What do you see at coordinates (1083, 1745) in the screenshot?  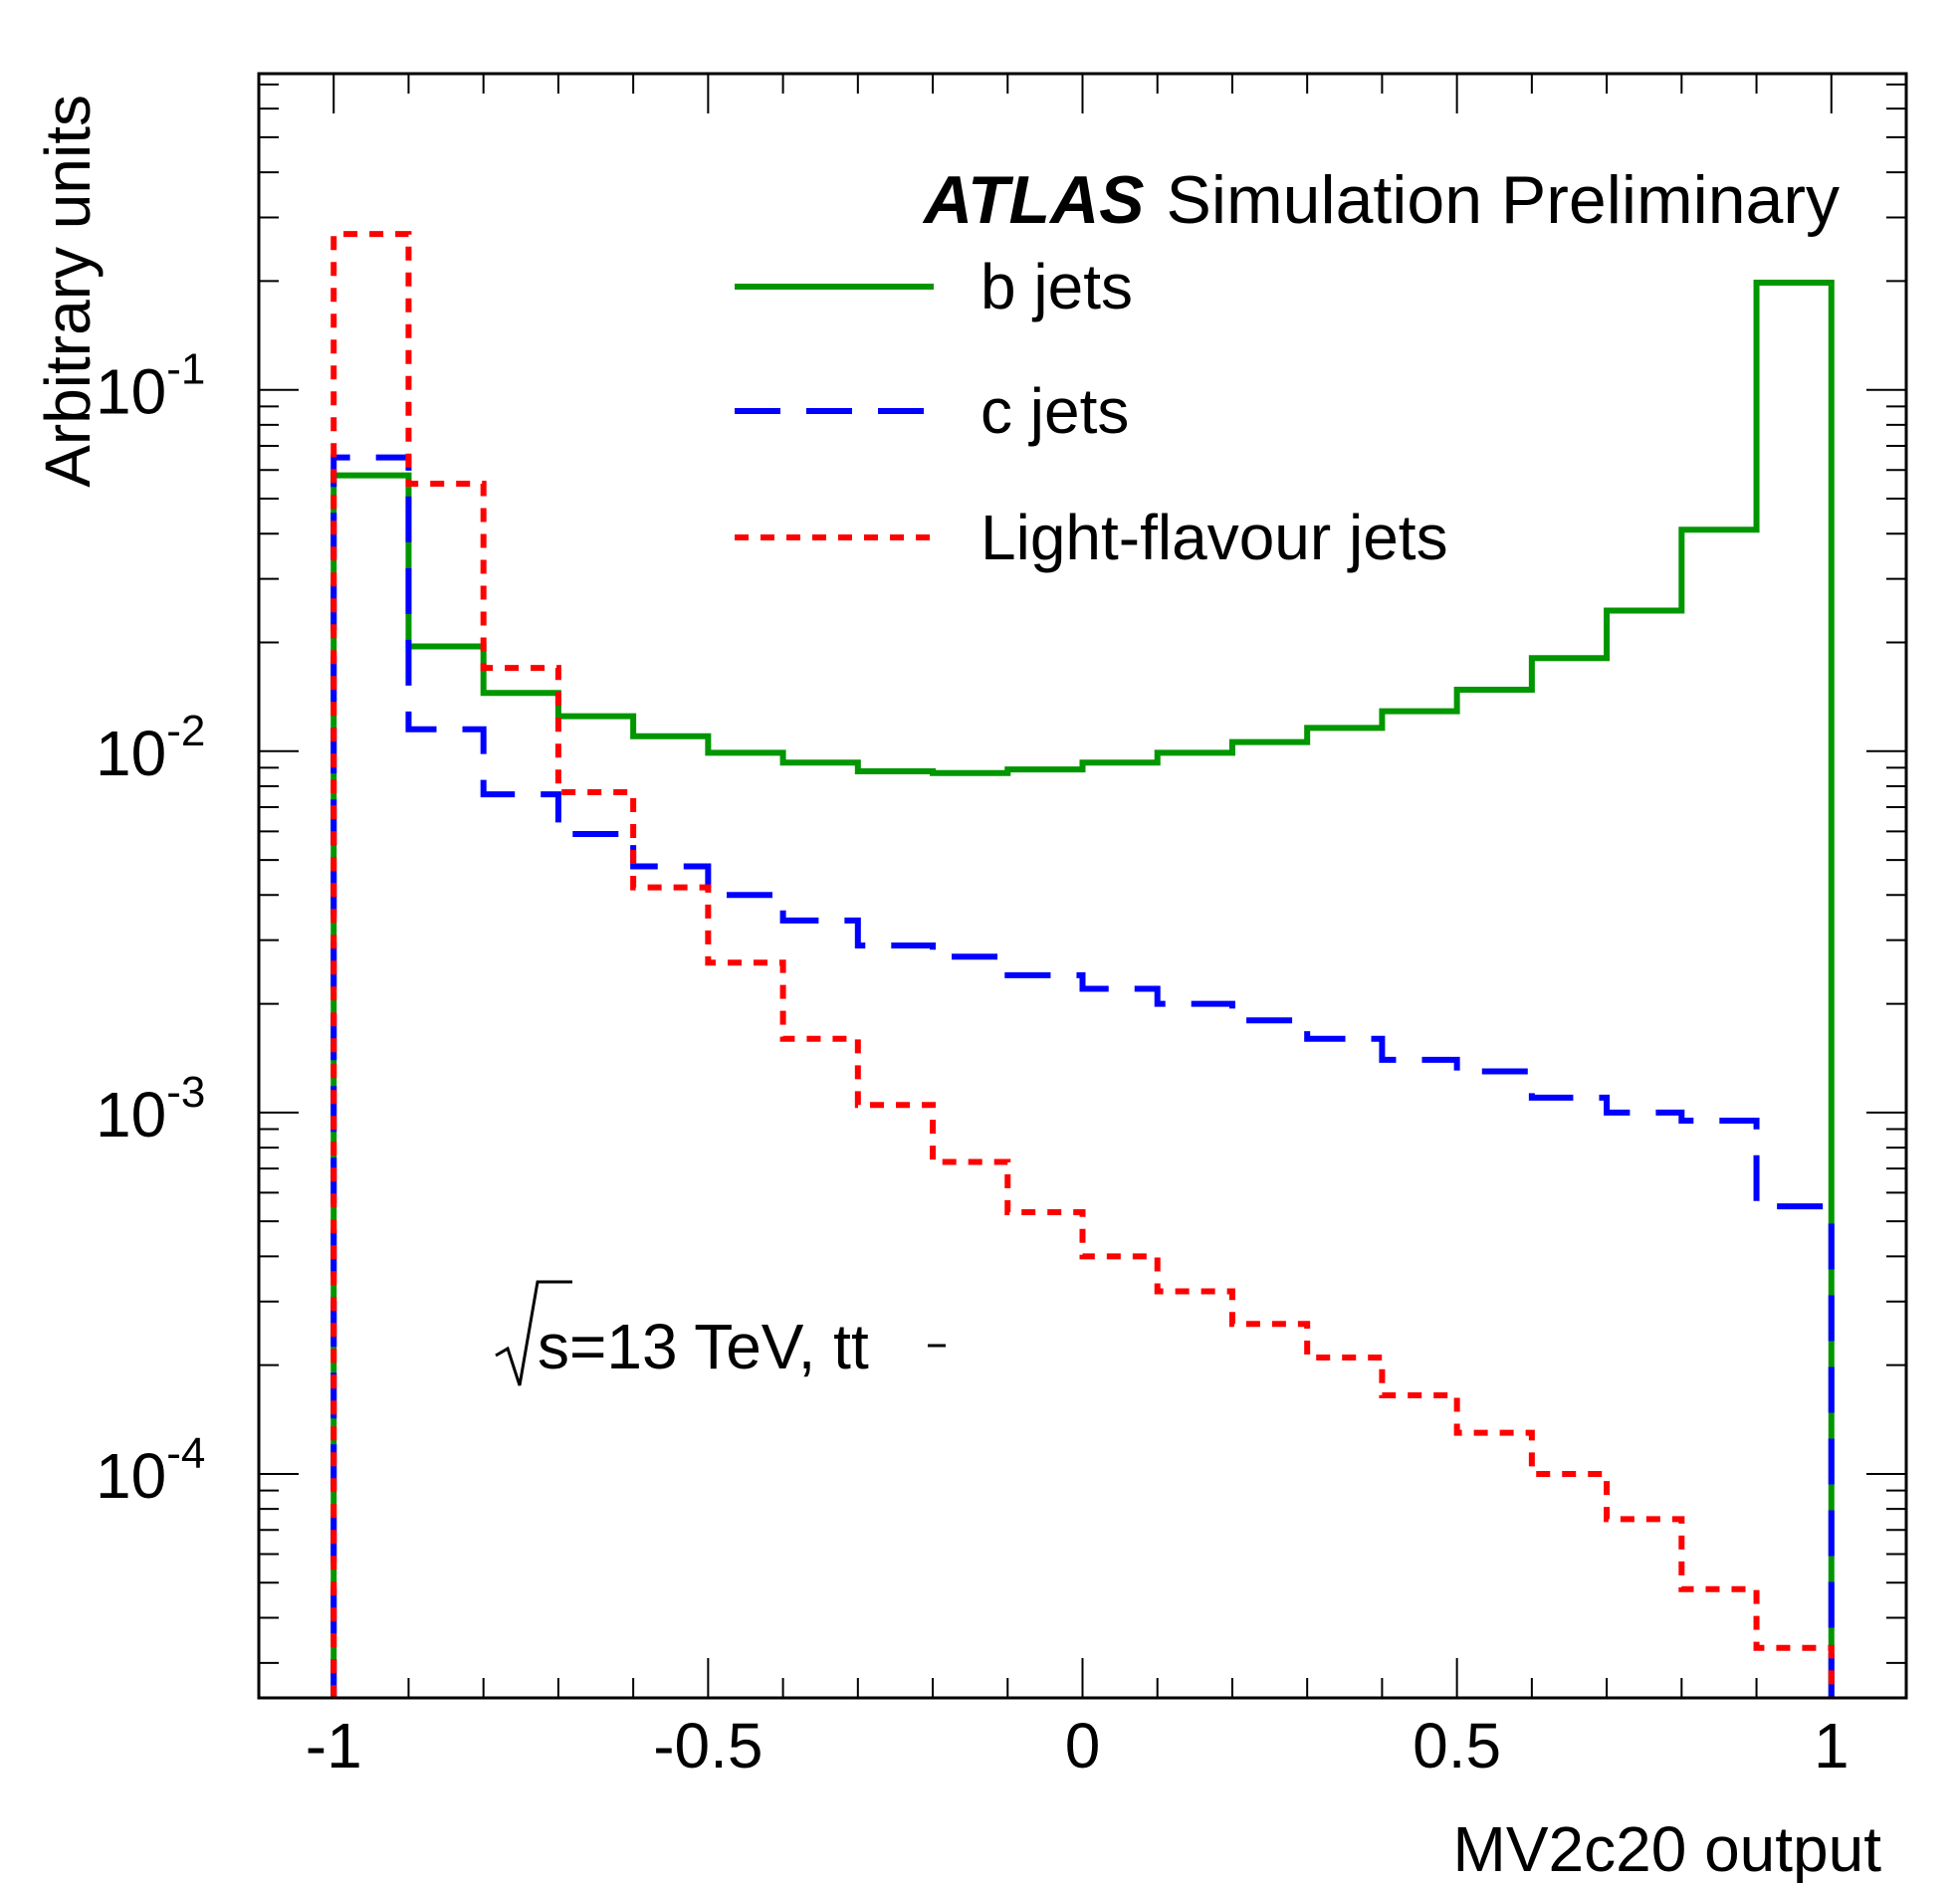 I see `x-tick-label: 0` at bounding box center [1083, 1745].